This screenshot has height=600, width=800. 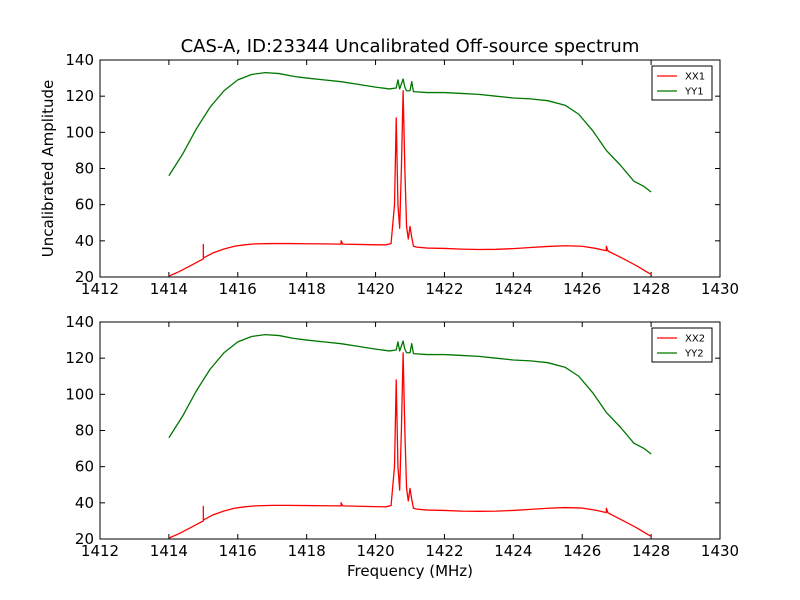 What do you see at coordinates (48, 168) in the screenshot?
I see `y-axis-title: Uncalibrated Amplitude` at bounding box center [48, 168].